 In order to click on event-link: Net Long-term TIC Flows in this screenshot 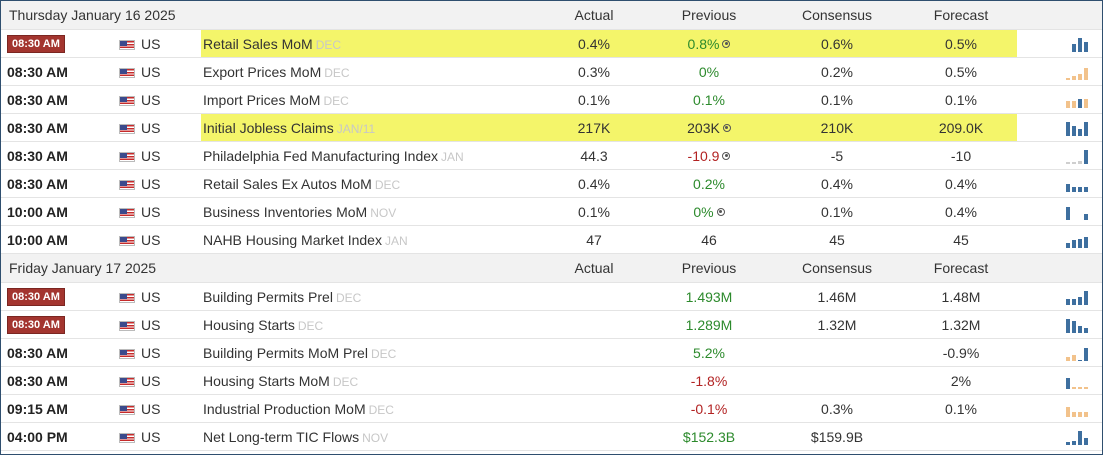, I will do `click(281, 436)`.